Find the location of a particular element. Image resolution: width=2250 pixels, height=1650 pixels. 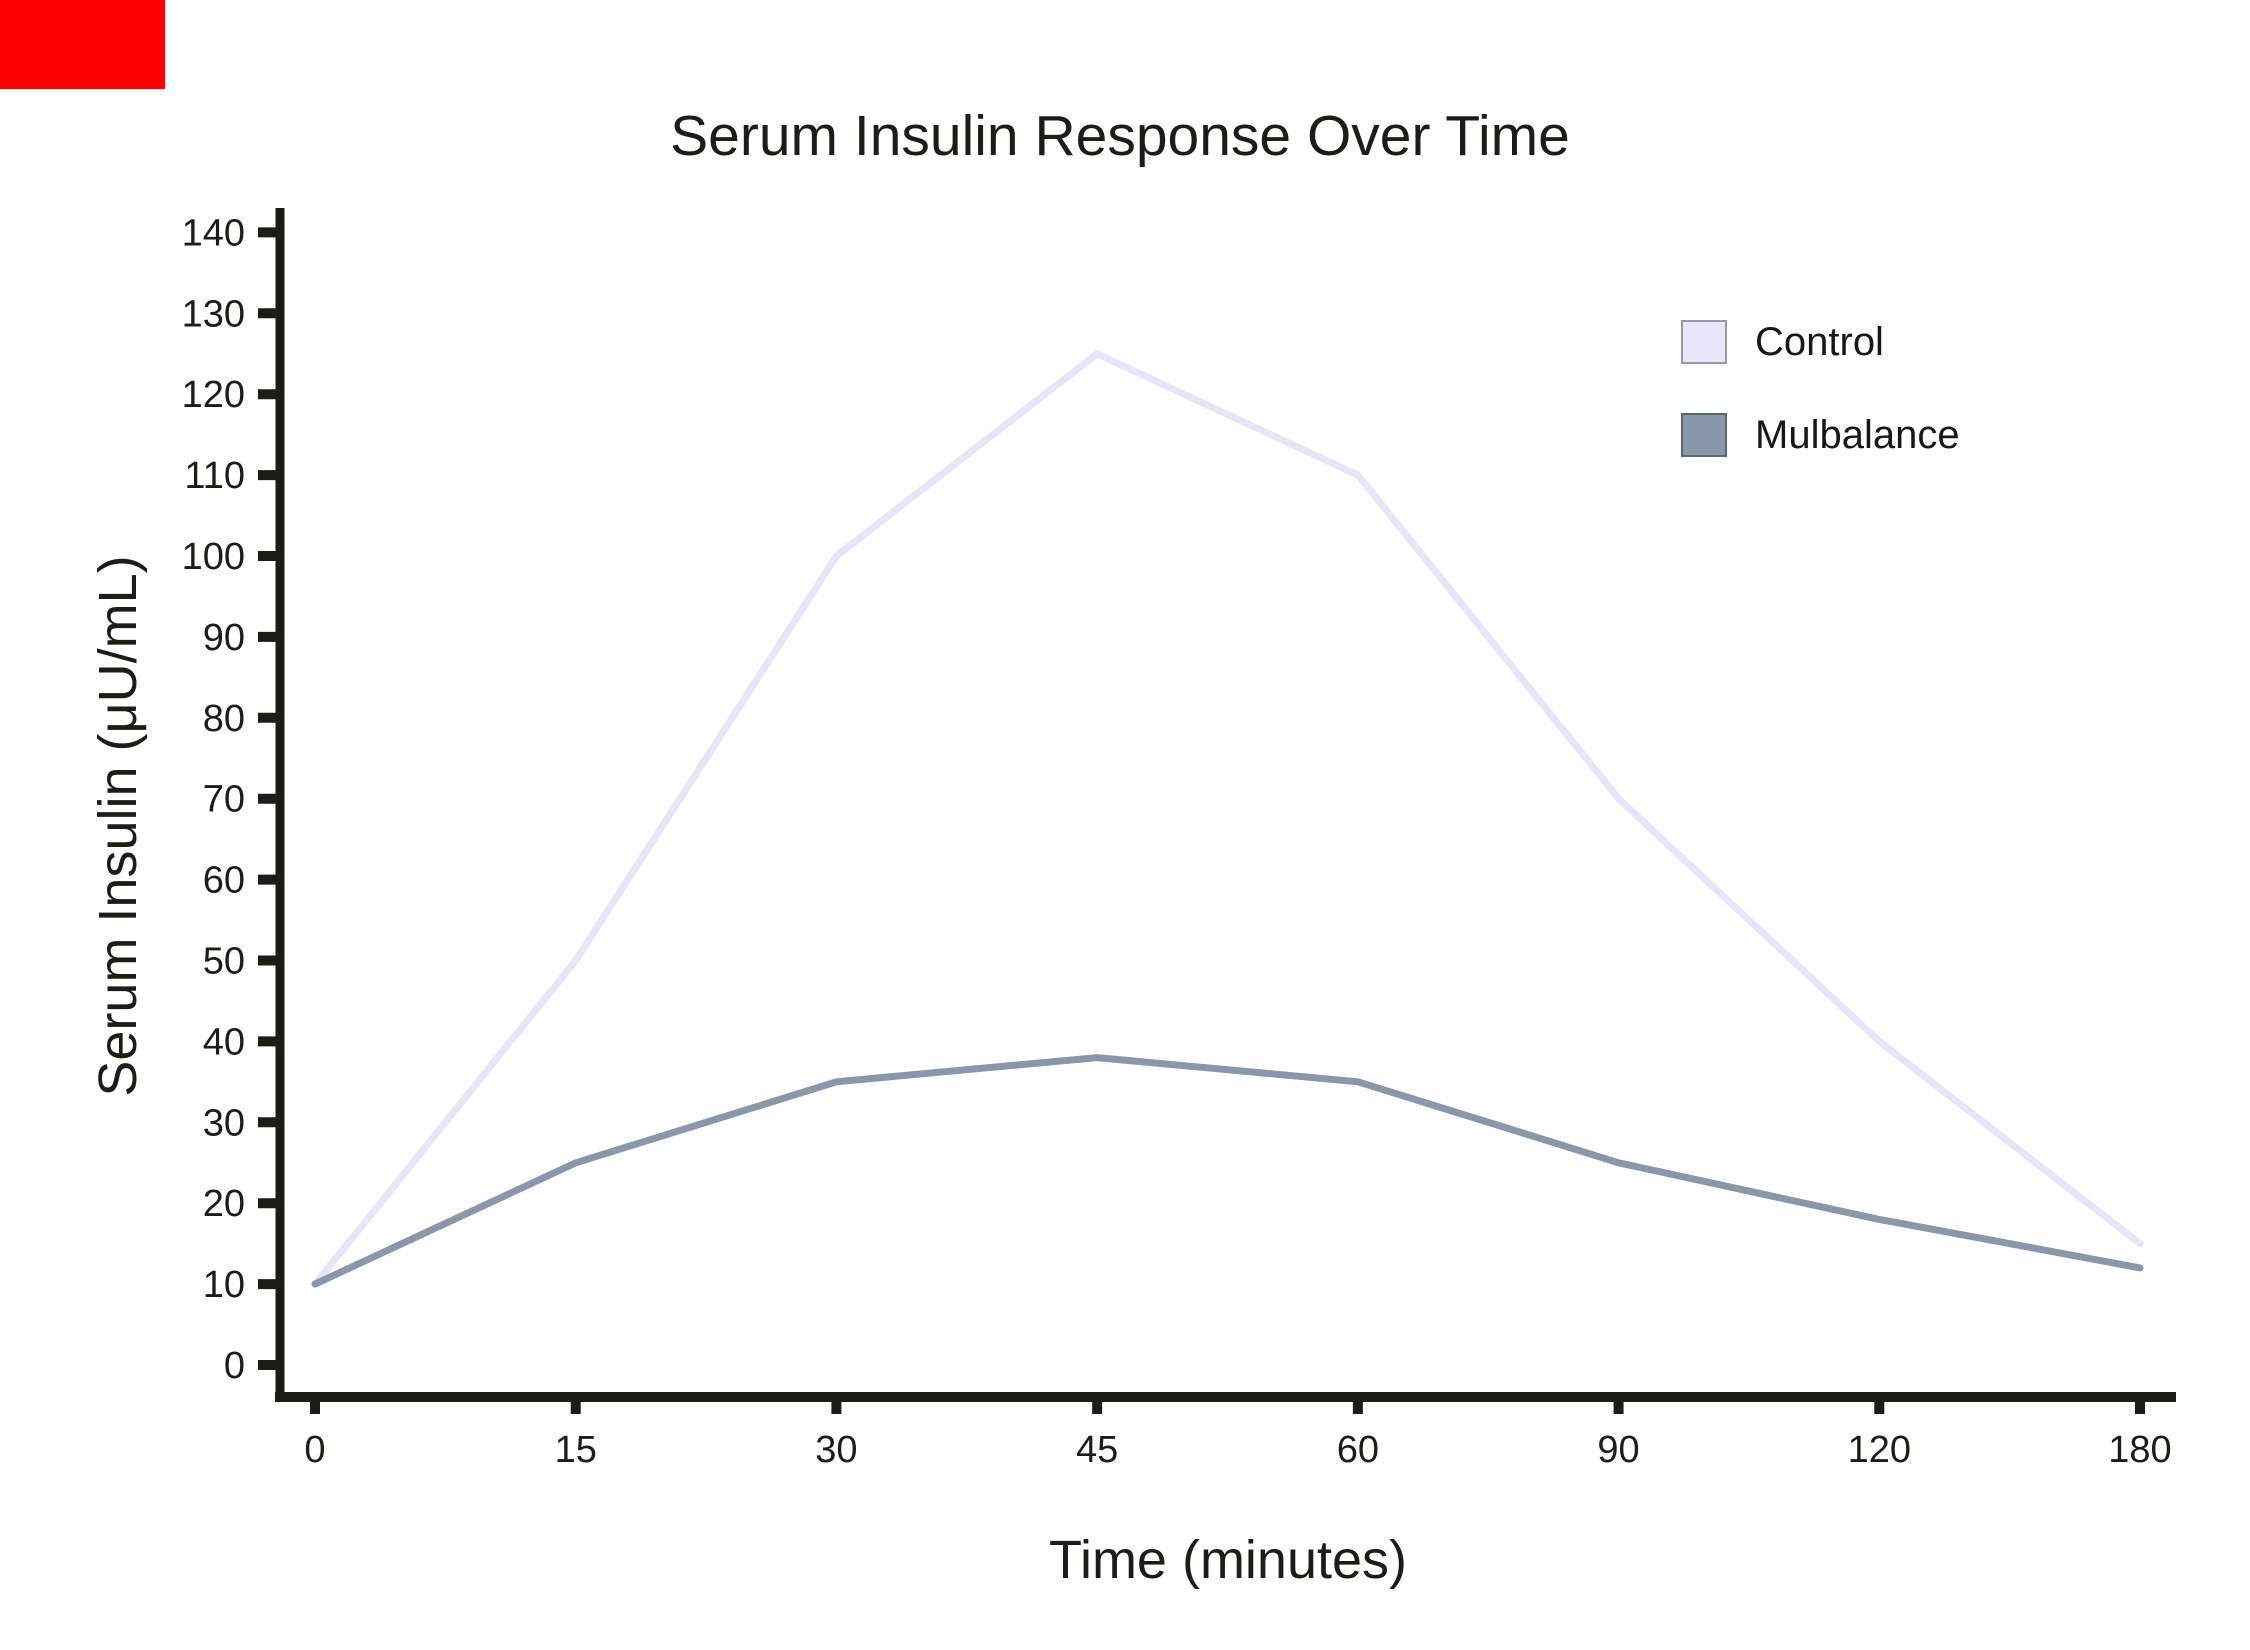

y-tick-label: 10 is located at coordinates (224, 1285).